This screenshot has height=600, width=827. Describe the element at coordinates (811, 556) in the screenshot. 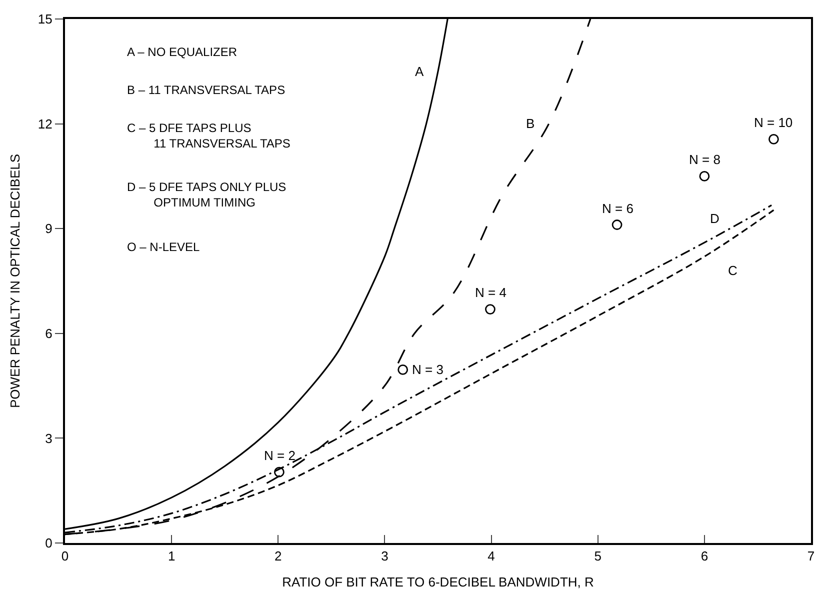

I see `x-tick-label: 7` at that location.